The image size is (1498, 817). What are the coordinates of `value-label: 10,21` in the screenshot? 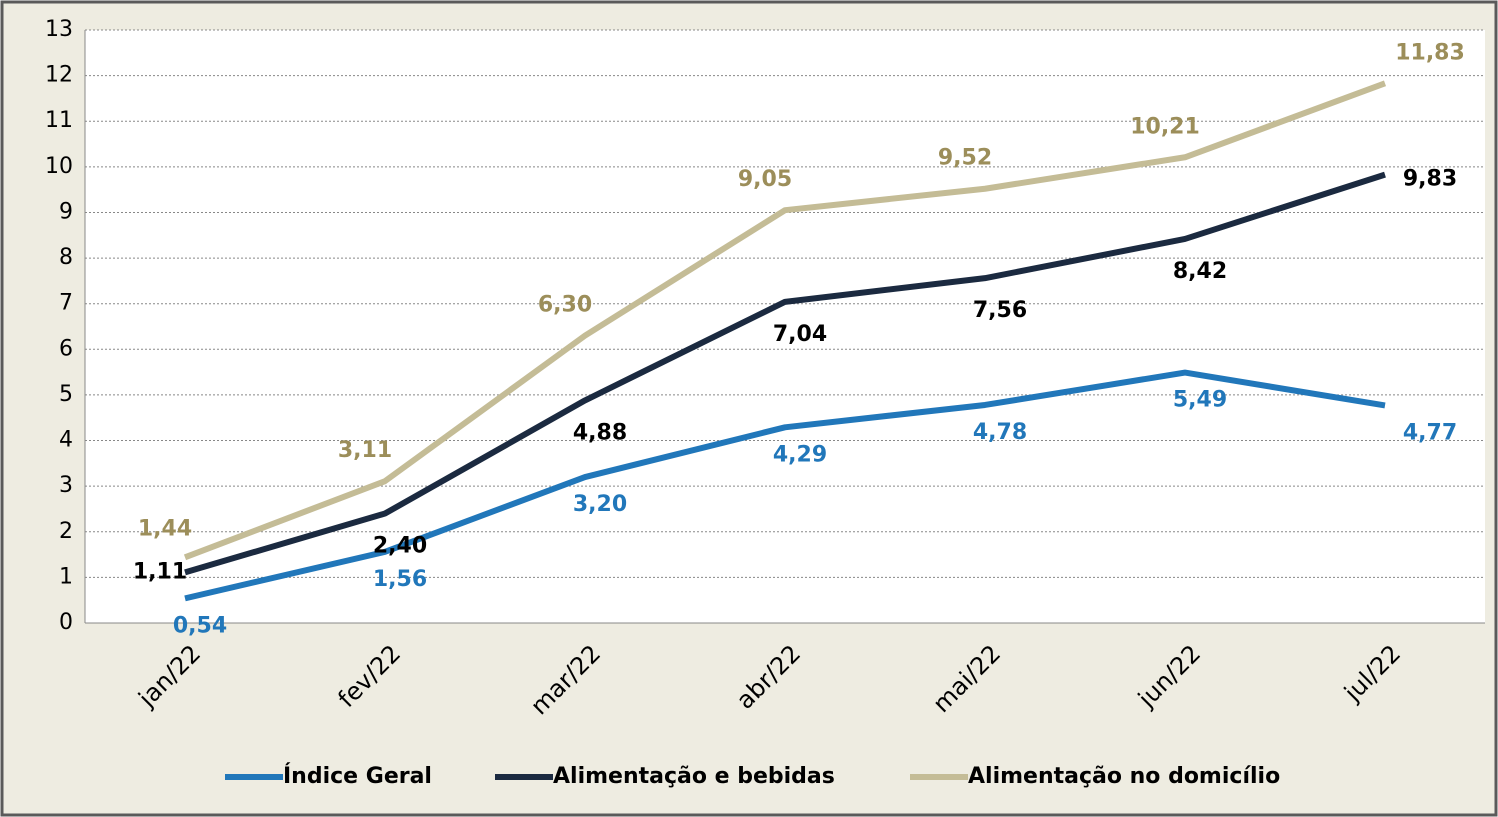 It's located at (1165, 126).